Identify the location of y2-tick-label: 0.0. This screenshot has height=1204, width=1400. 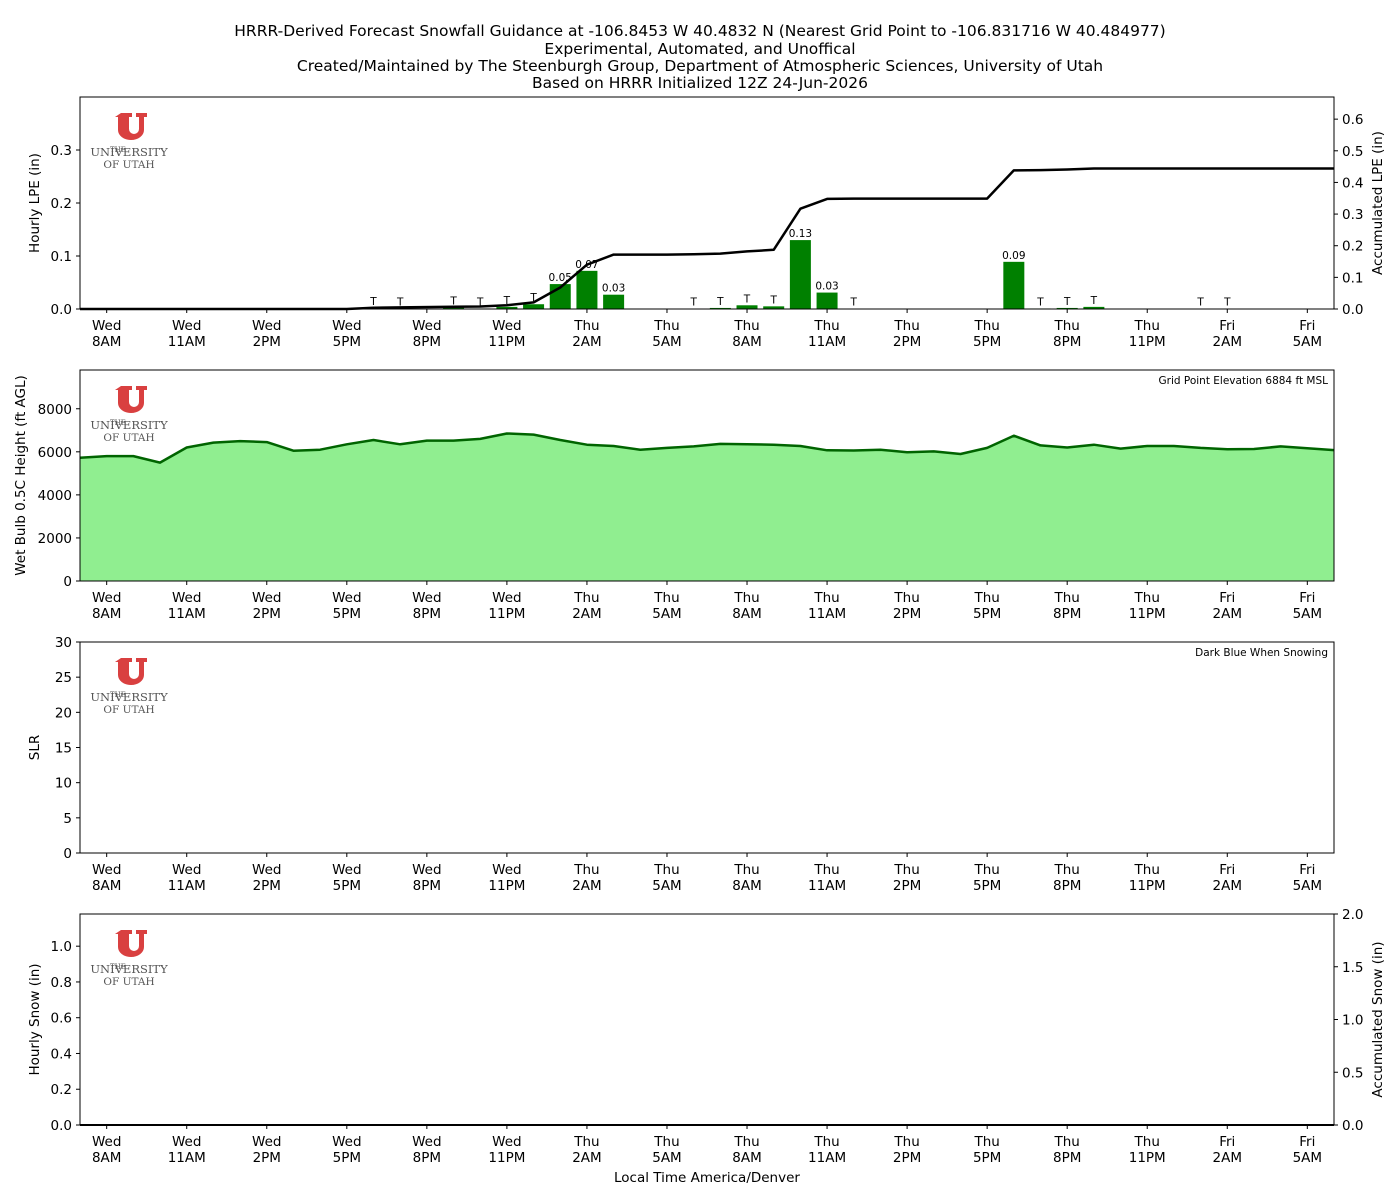
(1352, 1126).